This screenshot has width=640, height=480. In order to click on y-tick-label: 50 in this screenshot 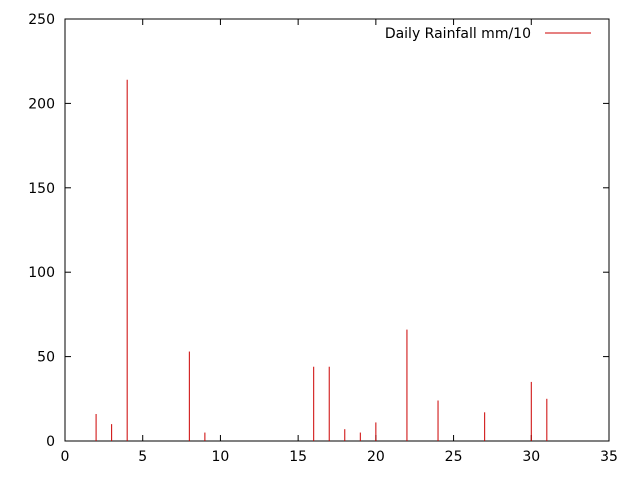, I will do `click(46, 358)`.